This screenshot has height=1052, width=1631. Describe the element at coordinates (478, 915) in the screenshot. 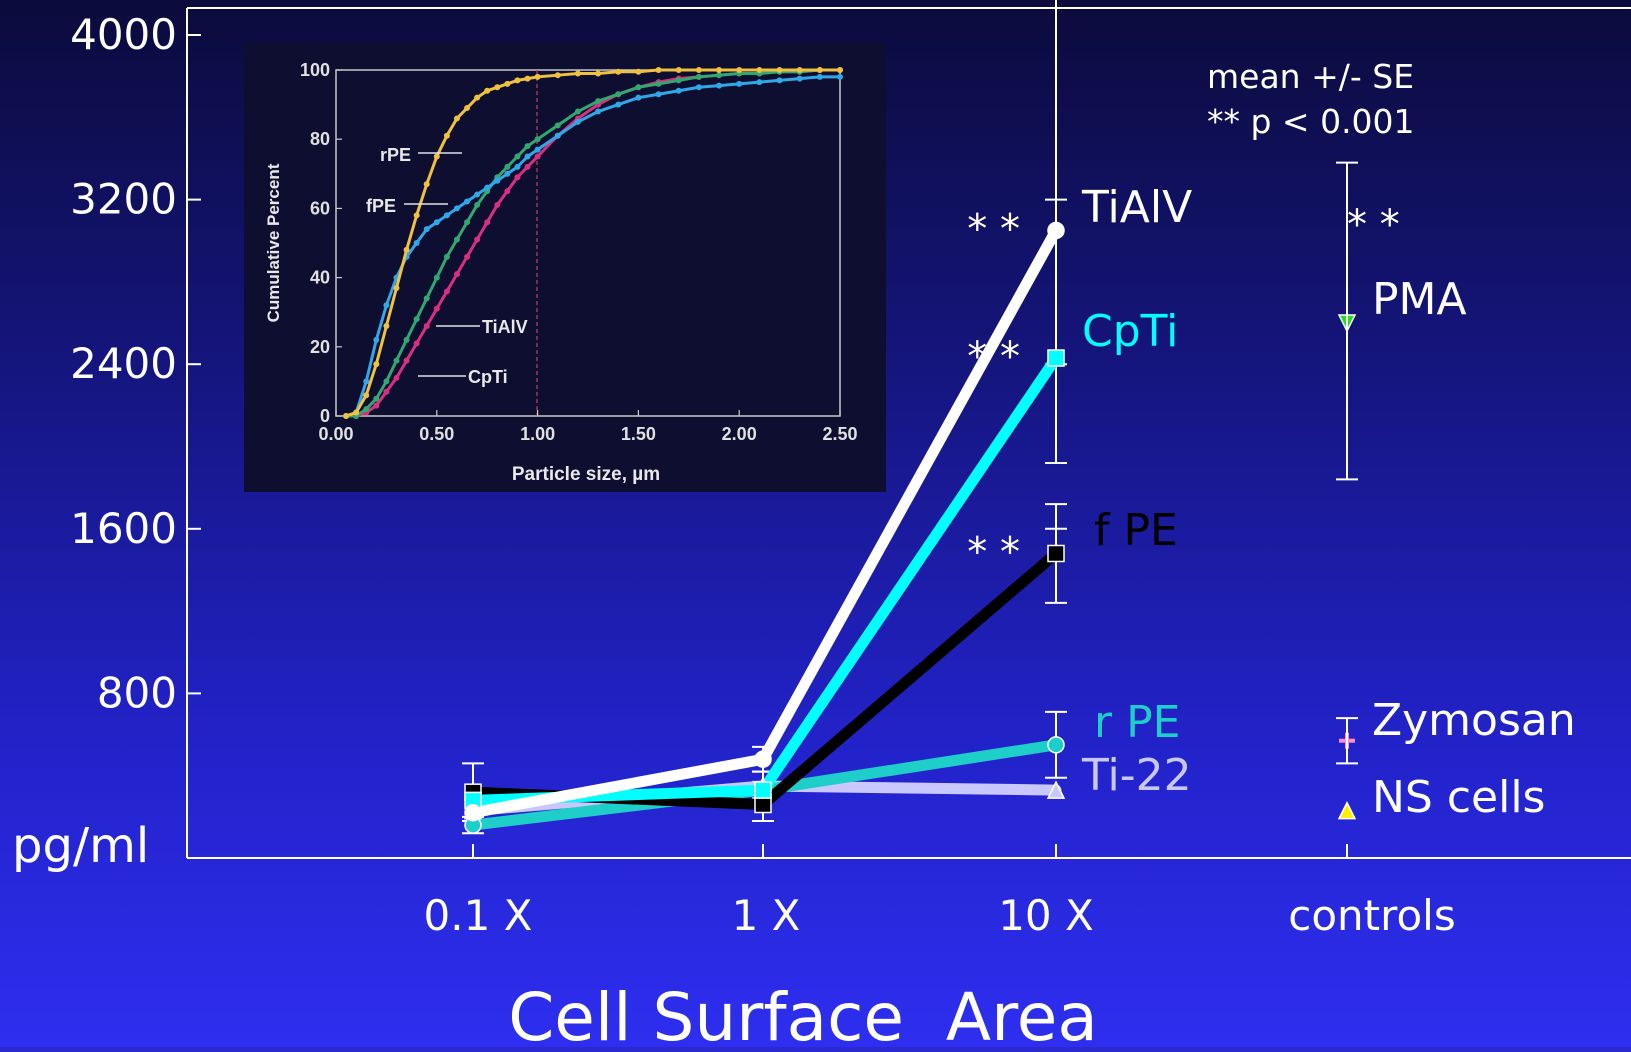

I see `x-tick-label: 0.1 X` at that location.